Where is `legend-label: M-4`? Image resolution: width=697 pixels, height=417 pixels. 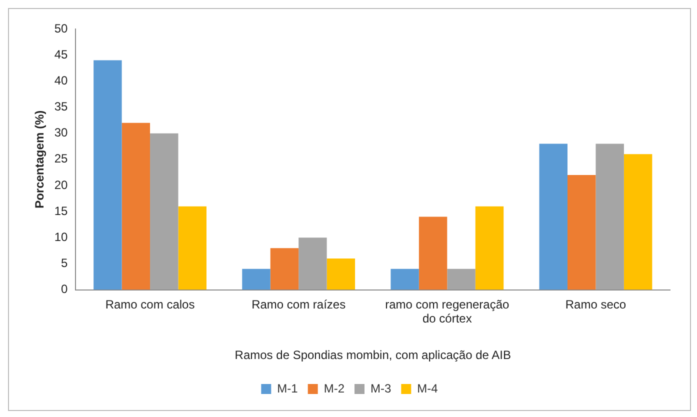 legend-label: M-4 is located at coordinates (427, 388).